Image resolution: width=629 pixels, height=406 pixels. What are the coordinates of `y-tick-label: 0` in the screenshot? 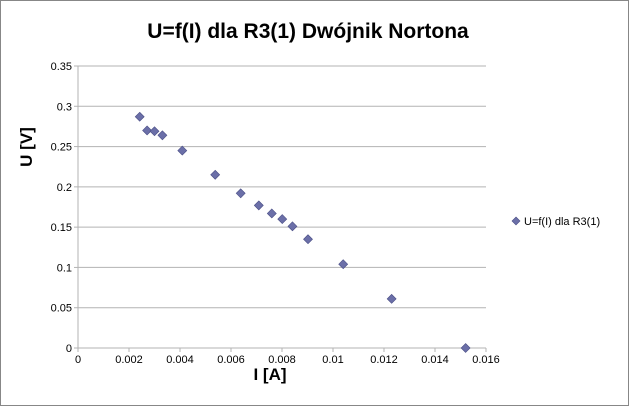 It's located at (69, 349).